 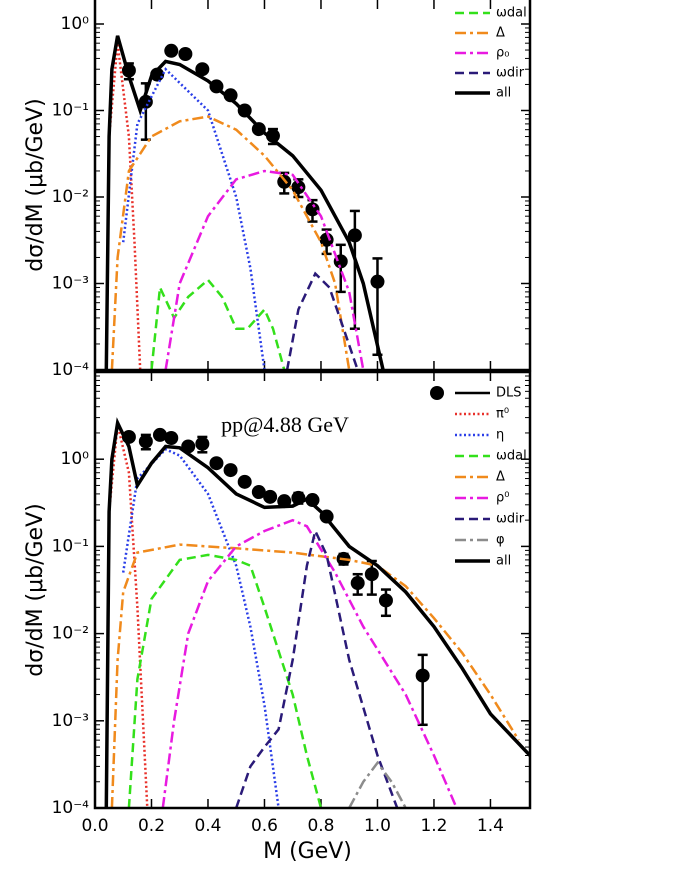 I want to click on legend-label: φ, so click(x=500, y=540).